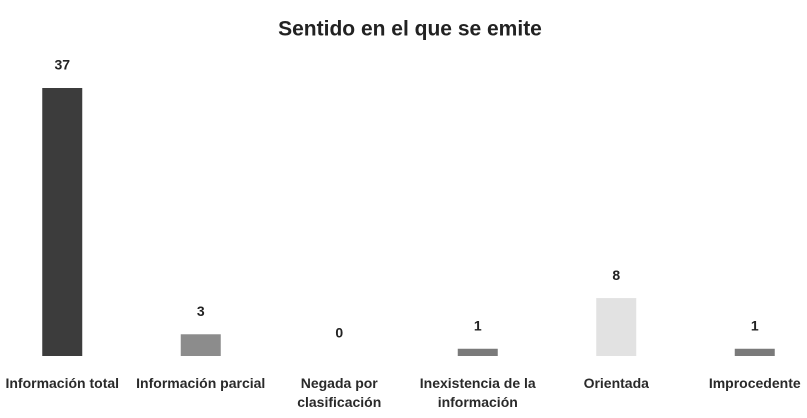 The width and height of the screenshot is (807, 418). Describe the element at coordinates (477, 392) in the screenshot. I see `category-label: Inexistencia de la información` at that location.